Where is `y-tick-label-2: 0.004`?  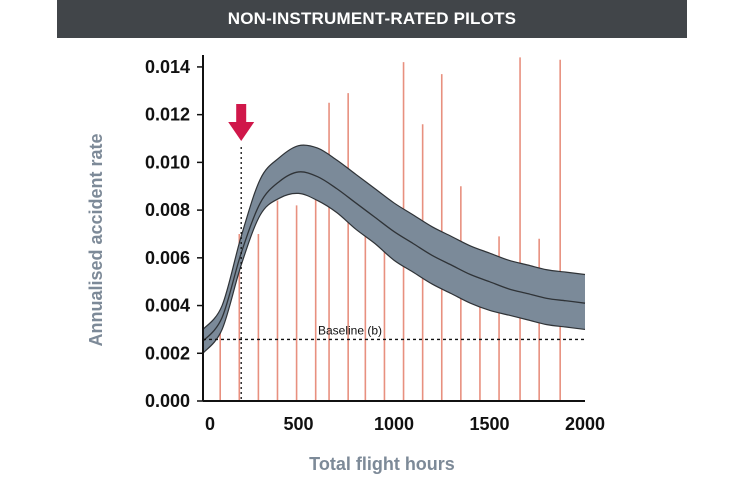
y-tick-label-2: 0.004 is located at coordinates (167, 306).